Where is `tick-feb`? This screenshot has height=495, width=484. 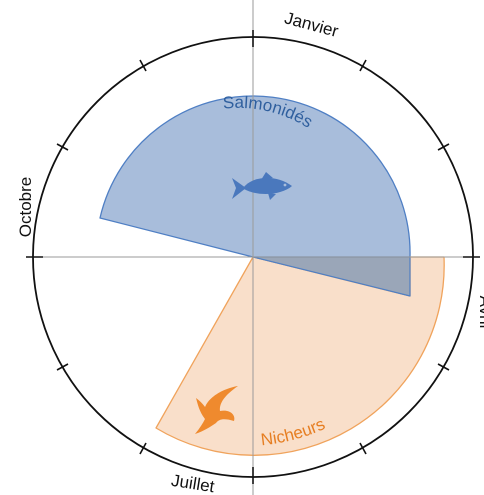 tick-feb is located at coordinates (363, 65).